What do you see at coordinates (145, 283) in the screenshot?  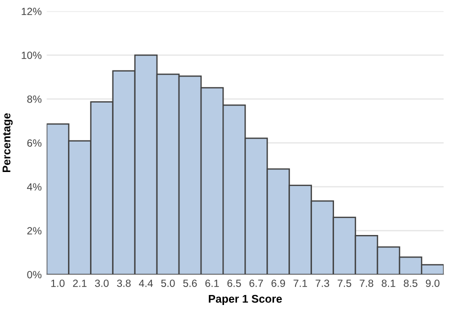 I see `x-tick-label: 4.4` at bounding box center [145, 283].